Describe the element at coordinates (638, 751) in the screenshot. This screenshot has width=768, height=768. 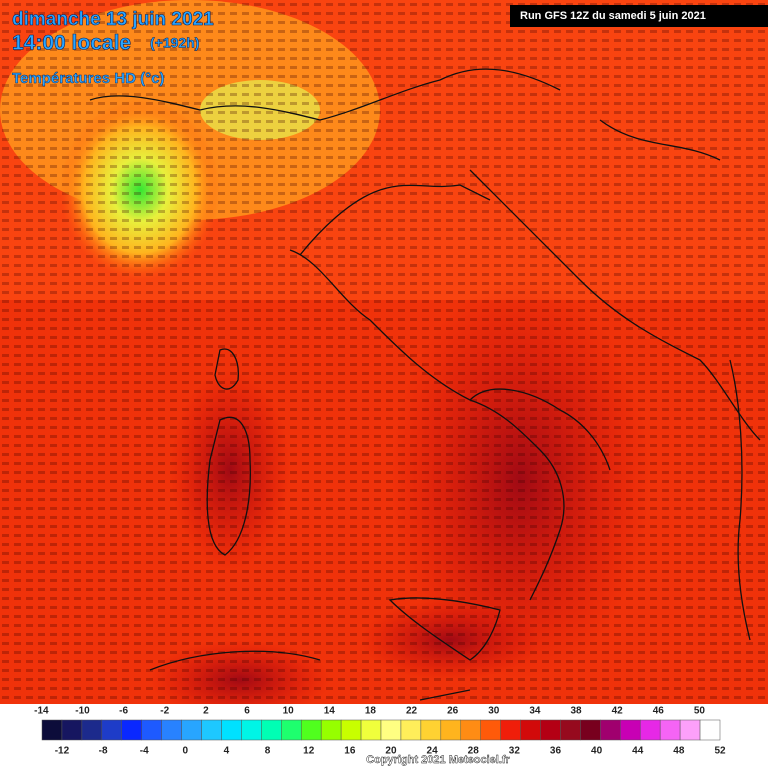
I see `legend-label: 44` at that location.